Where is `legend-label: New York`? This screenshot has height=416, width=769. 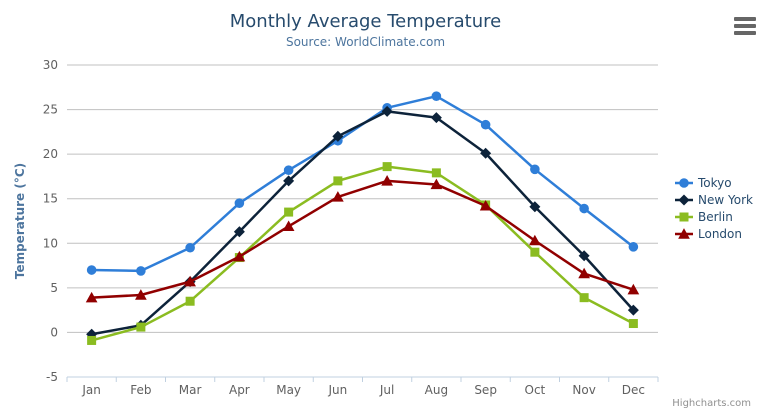
legend-label: New York is located at coordinates (725, 200).